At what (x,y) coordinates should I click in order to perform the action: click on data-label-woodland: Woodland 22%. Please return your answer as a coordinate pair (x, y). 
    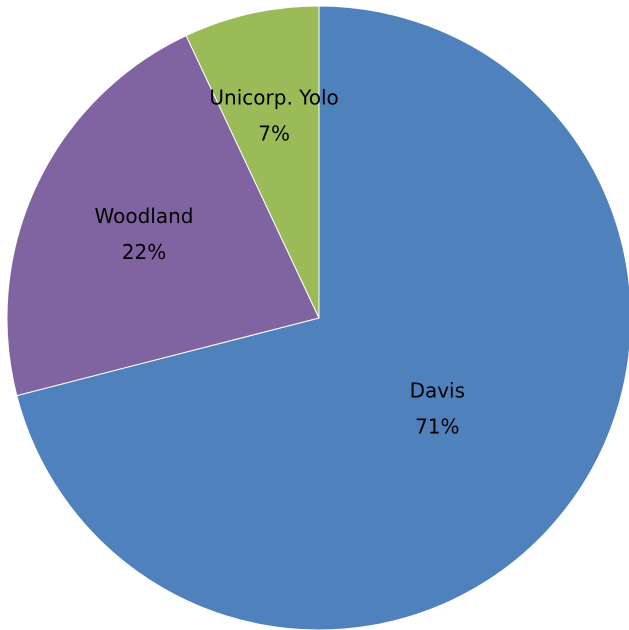
    Looking at the image, I should click on (144, 234).